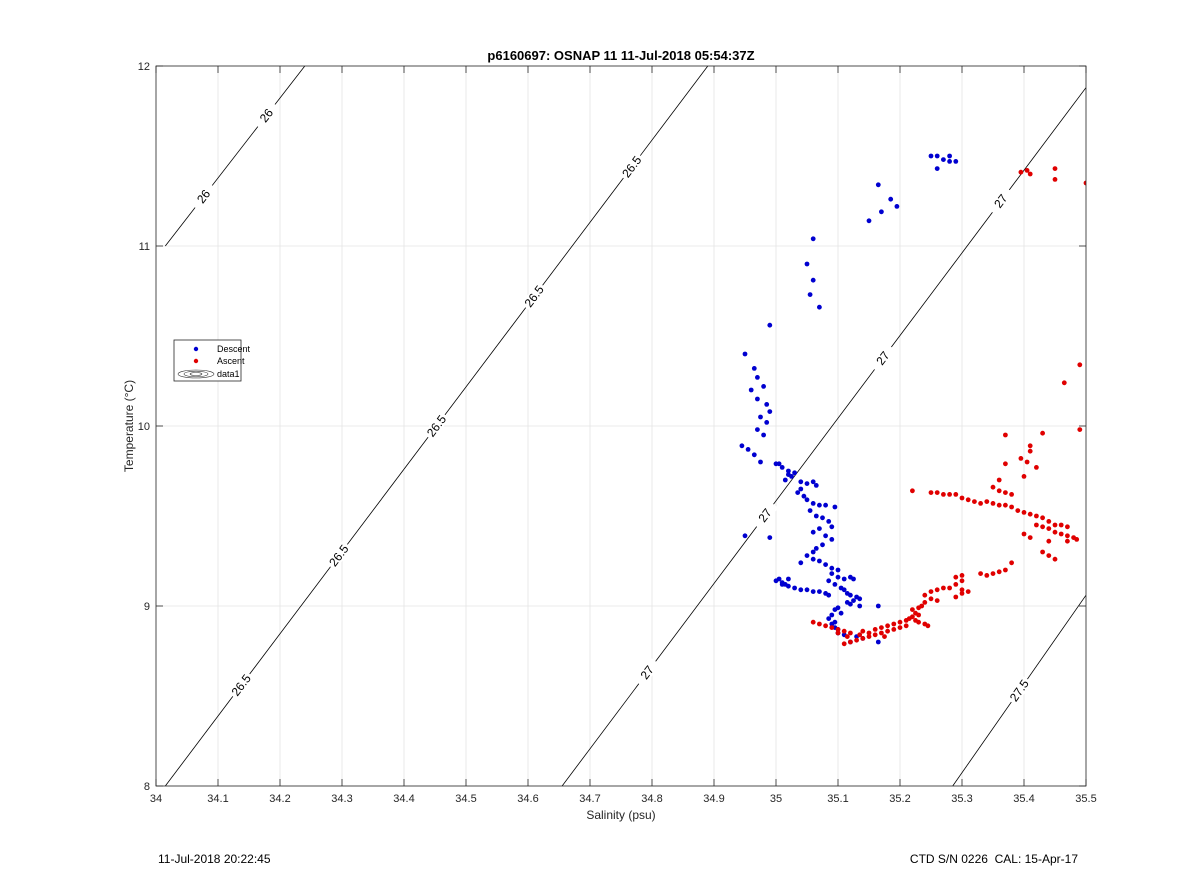 Image resolution: width=1200 pixels, height=885 pixels. I want to click on legend: Descent Ascent data1, so click(212, 360).